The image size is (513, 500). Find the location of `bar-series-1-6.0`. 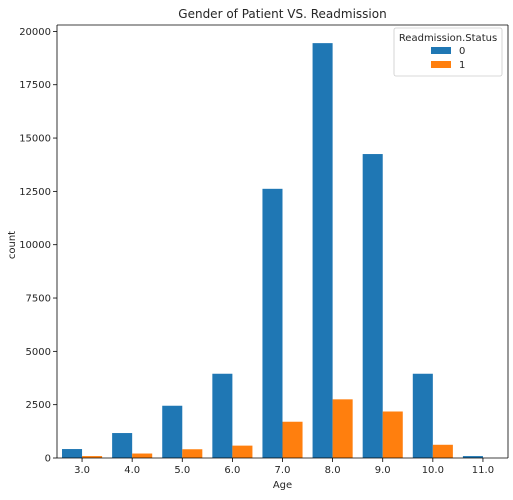

bar-series-1-6.0 is located at coordinates (242, 451).